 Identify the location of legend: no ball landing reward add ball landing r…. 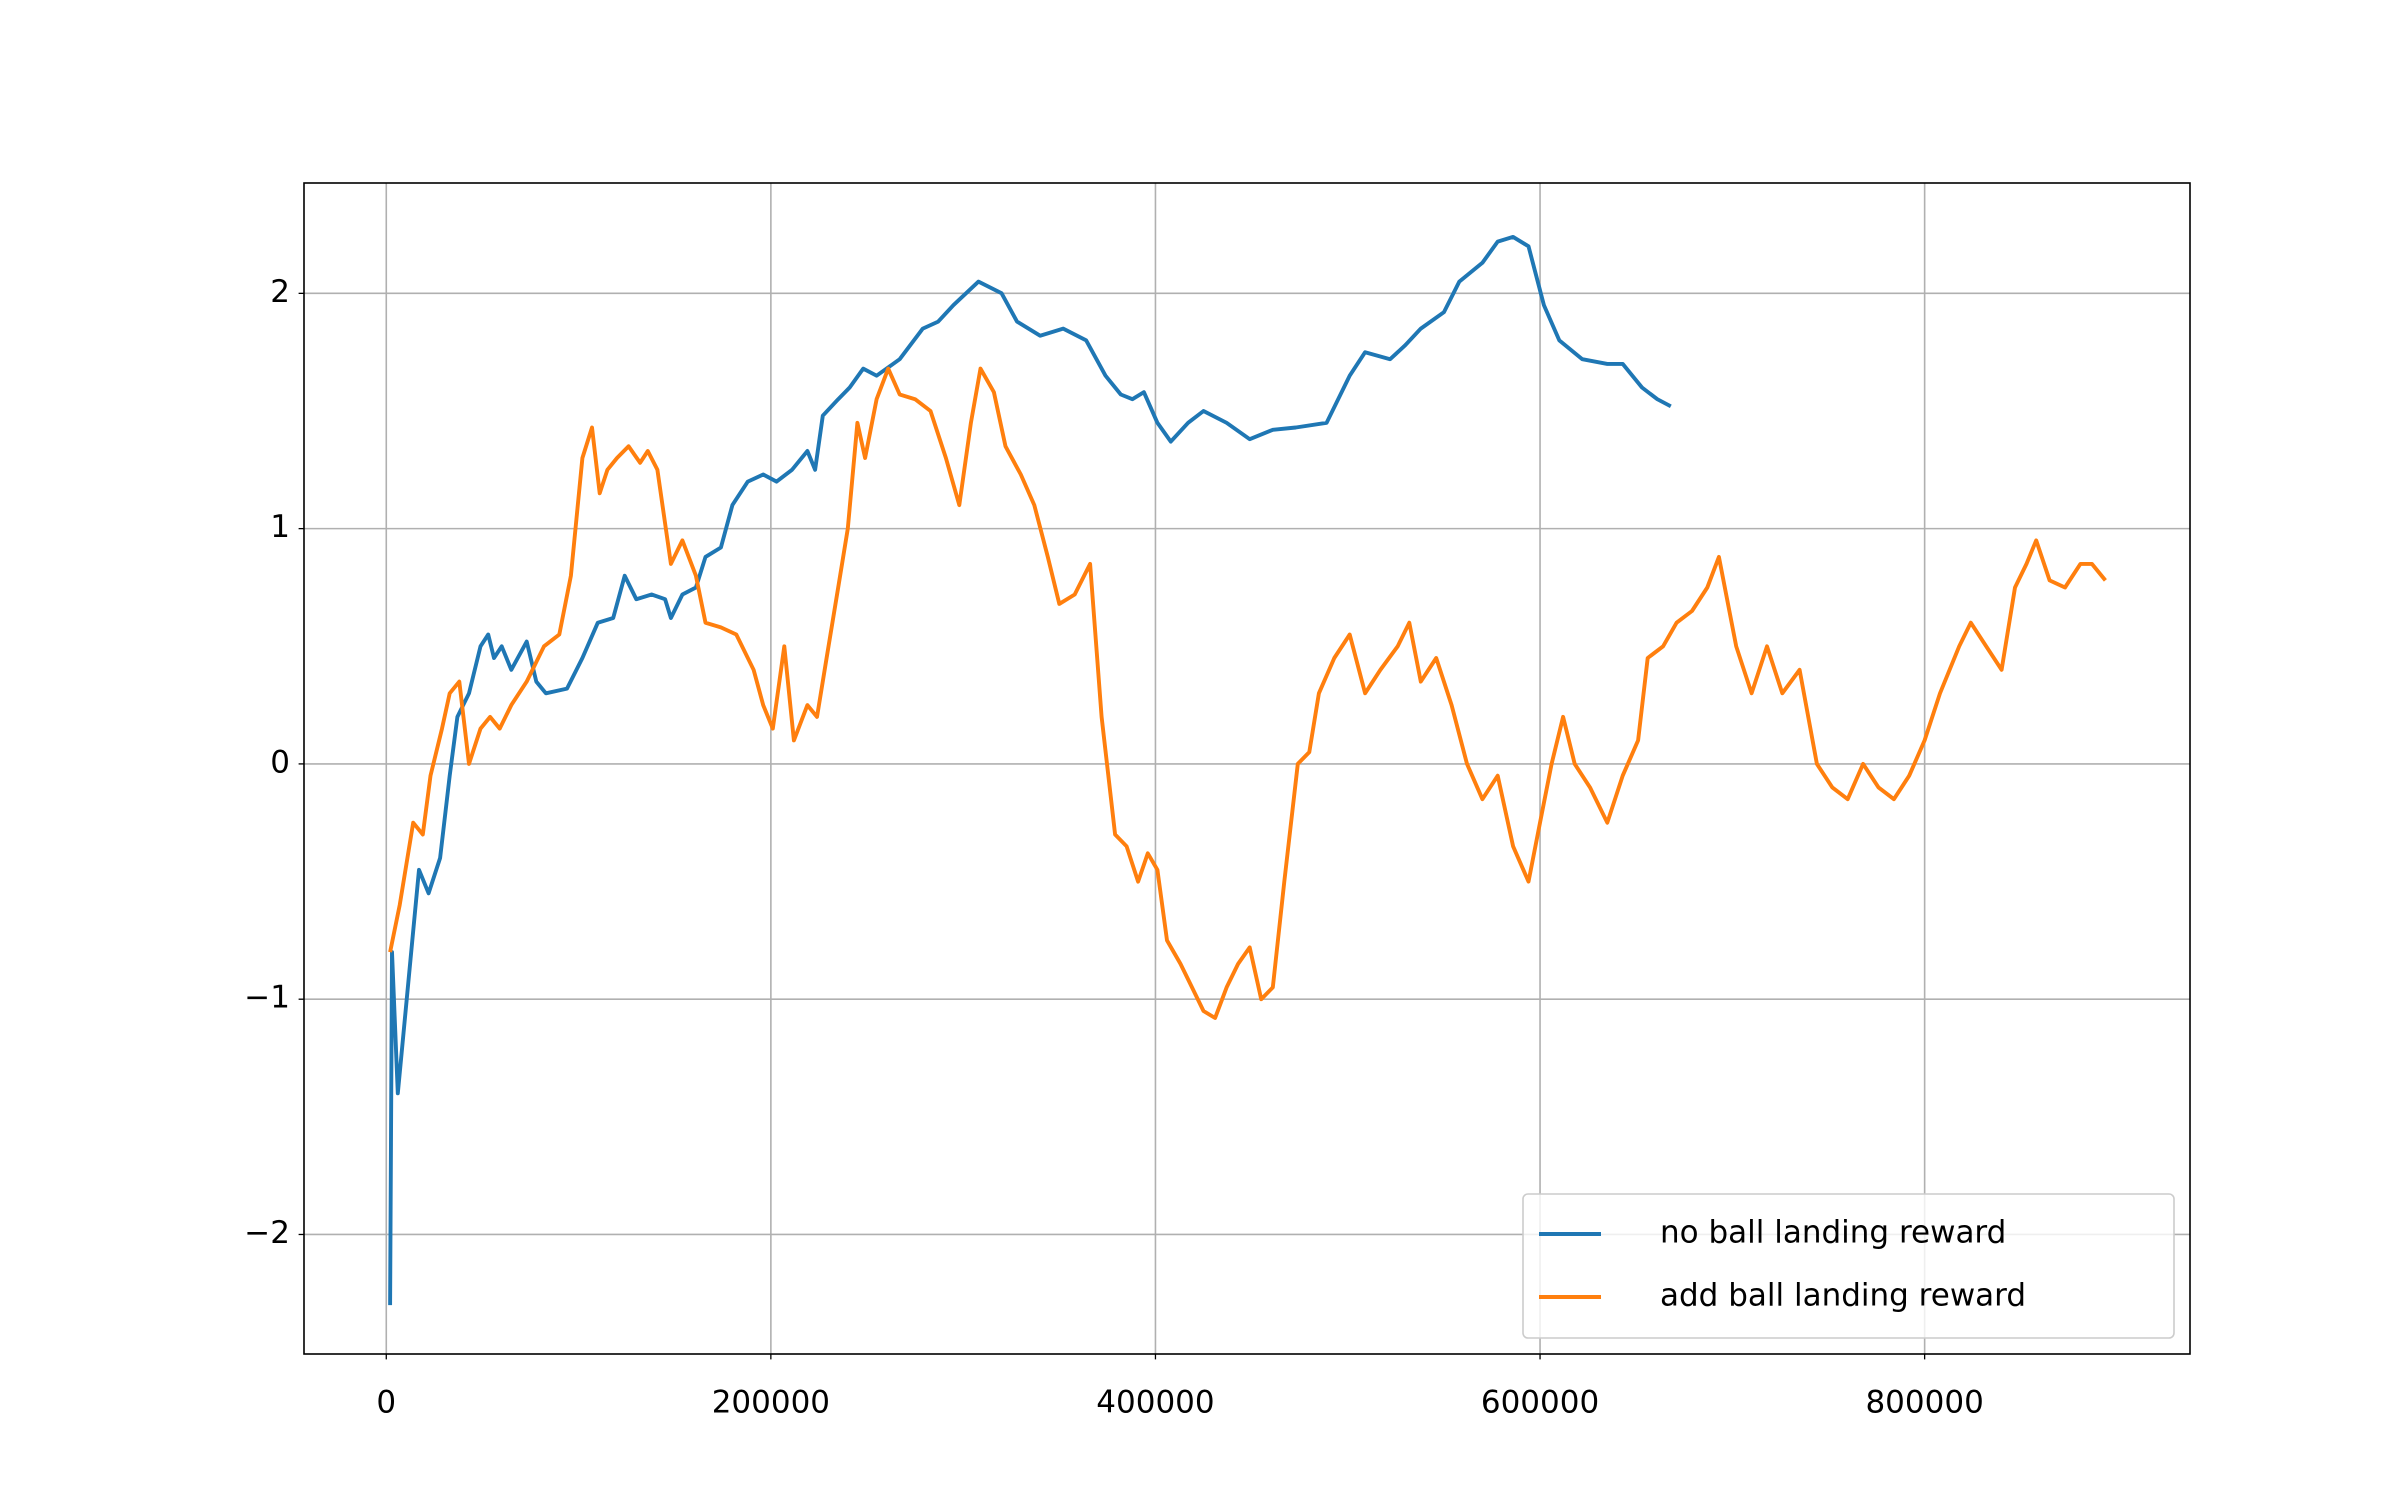
(1848, 1266).